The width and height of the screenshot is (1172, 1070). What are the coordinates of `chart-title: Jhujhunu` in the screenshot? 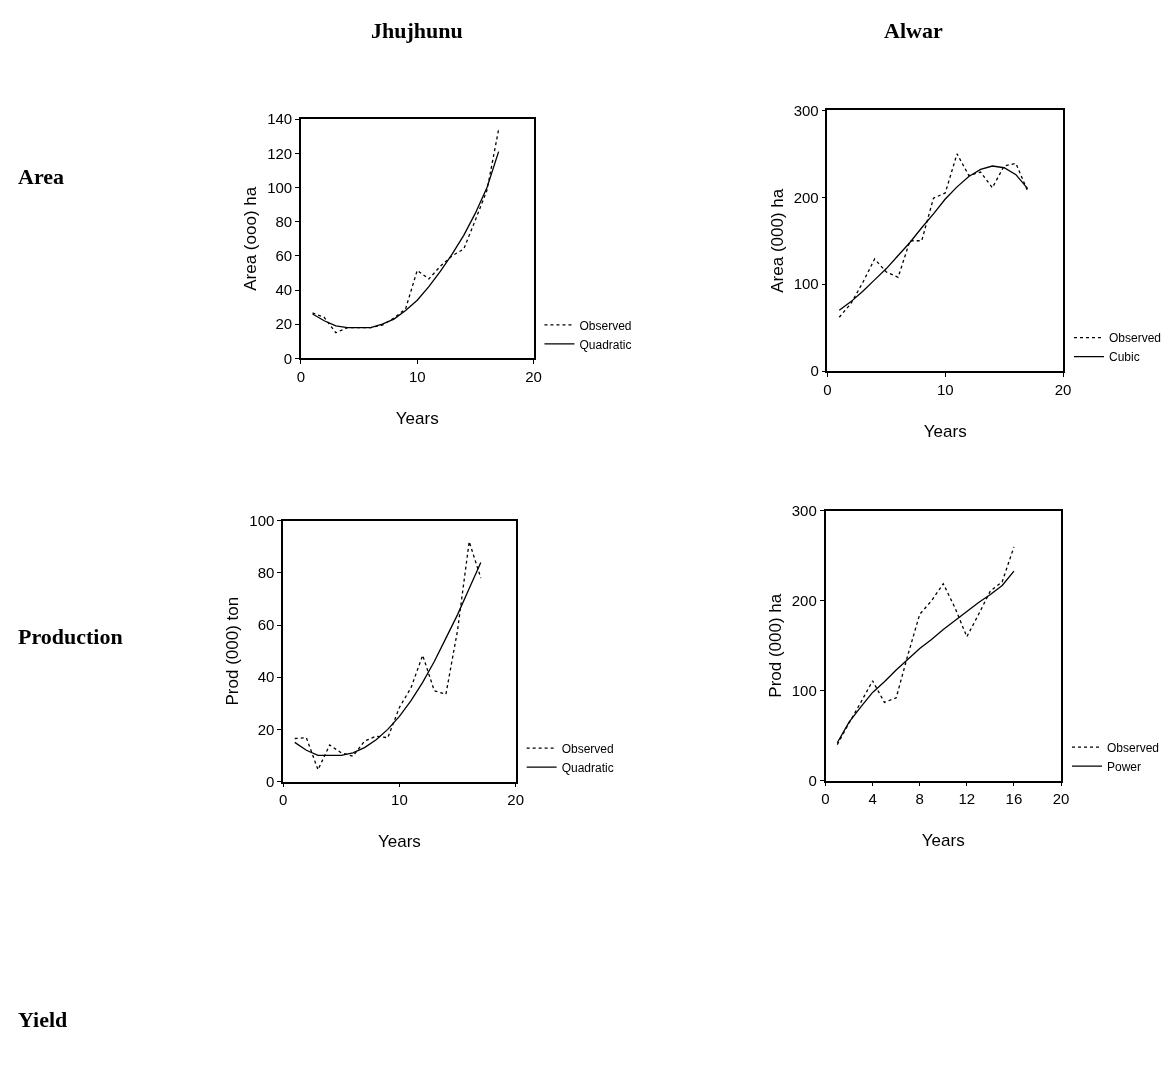 It's located at (417, 30).